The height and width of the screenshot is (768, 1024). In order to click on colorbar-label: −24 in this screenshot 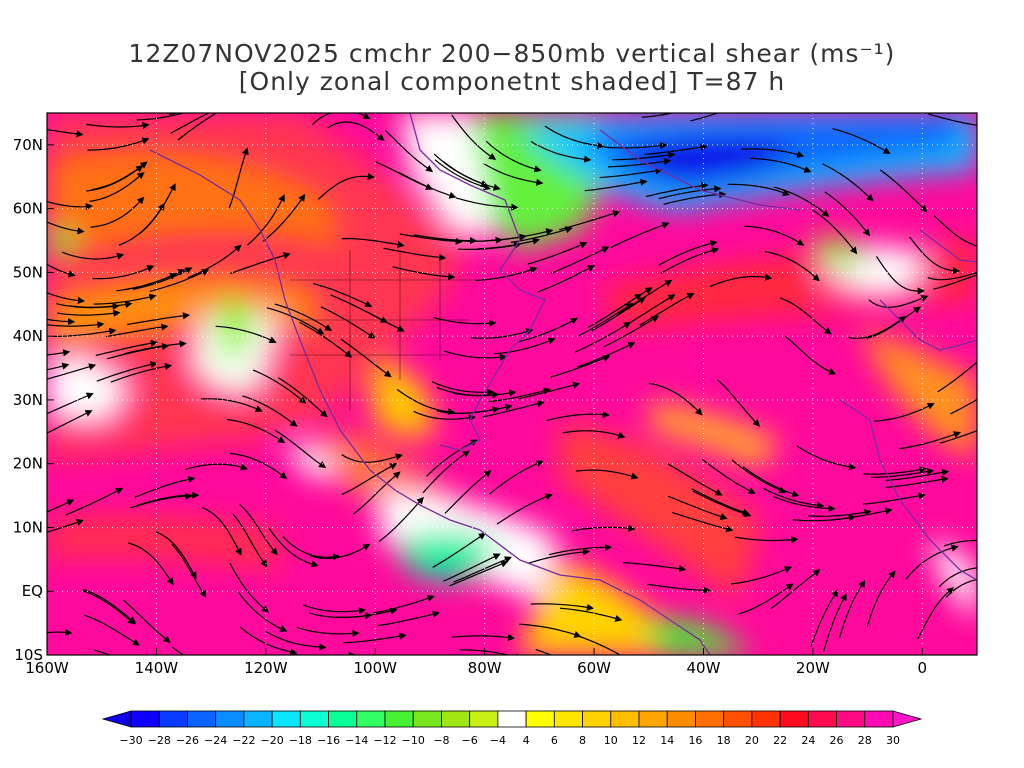, I will do `click(215, 740)`.